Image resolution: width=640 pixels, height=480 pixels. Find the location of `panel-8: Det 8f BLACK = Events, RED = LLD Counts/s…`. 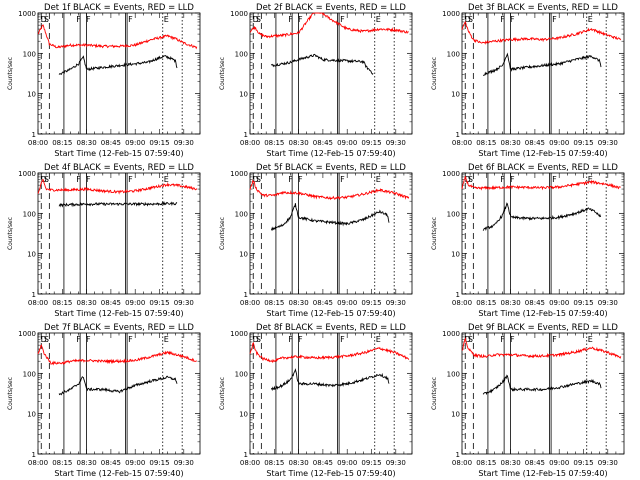

panel-8: Det 8f BLACK = Events, RED = LLD Counts/s… is located at coordinates (316, 400).